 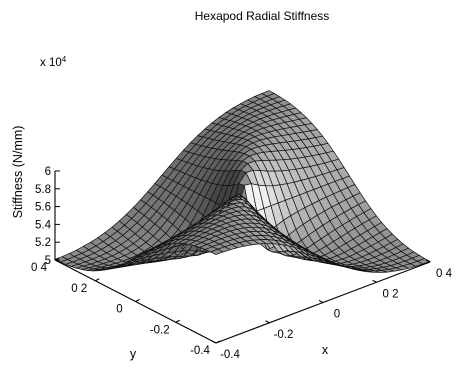 What do you see at coordinates (18, 172) in the screenshot?
I see `z-axis-label: Stiffness (N/mm)` at bounding box center [18, 172].